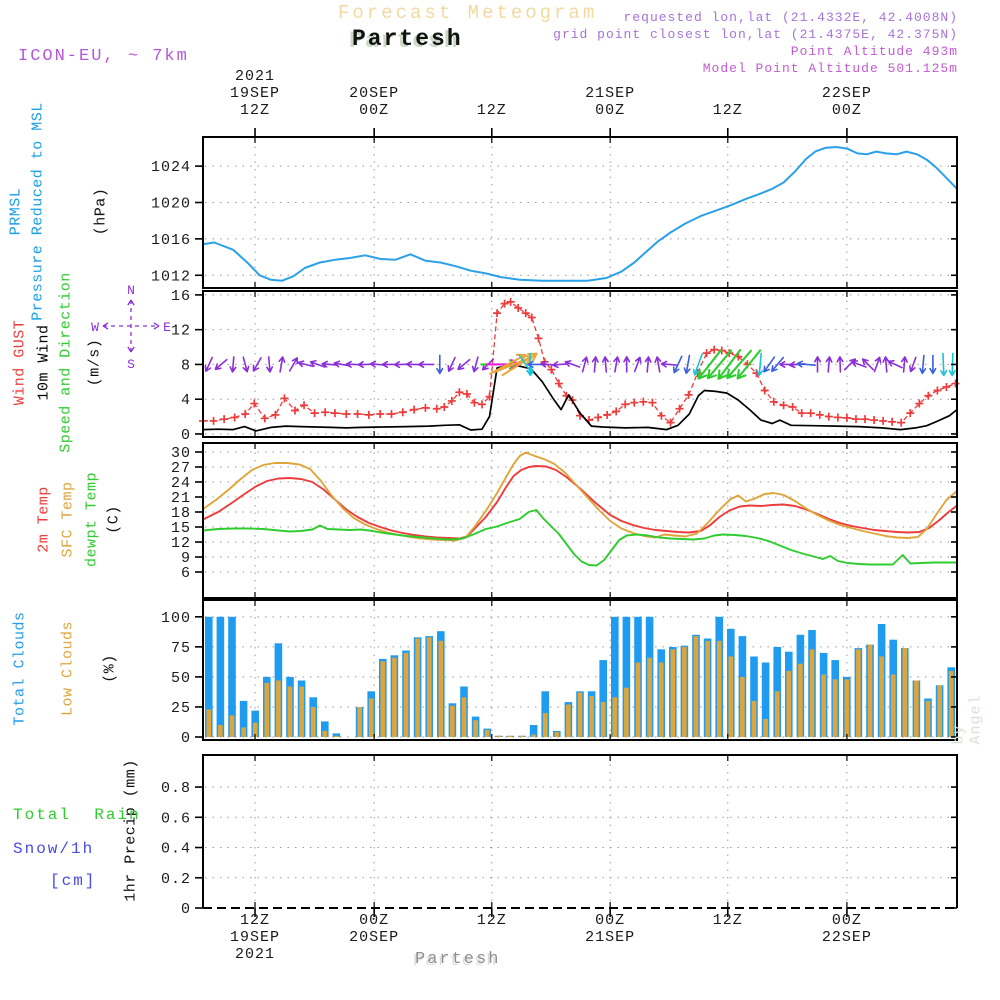 This screenshot has height=1000, width=1000. What do you see at coordinates (186, 400) in the screenshot?
I see `y-tick-label-wind: 4` at bounding box center [186, 400].